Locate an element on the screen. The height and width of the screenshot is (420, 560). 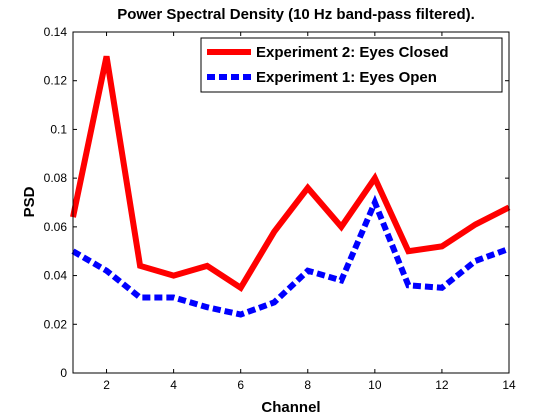
x-tick-label: 4 is located at coordinates (173, 385).